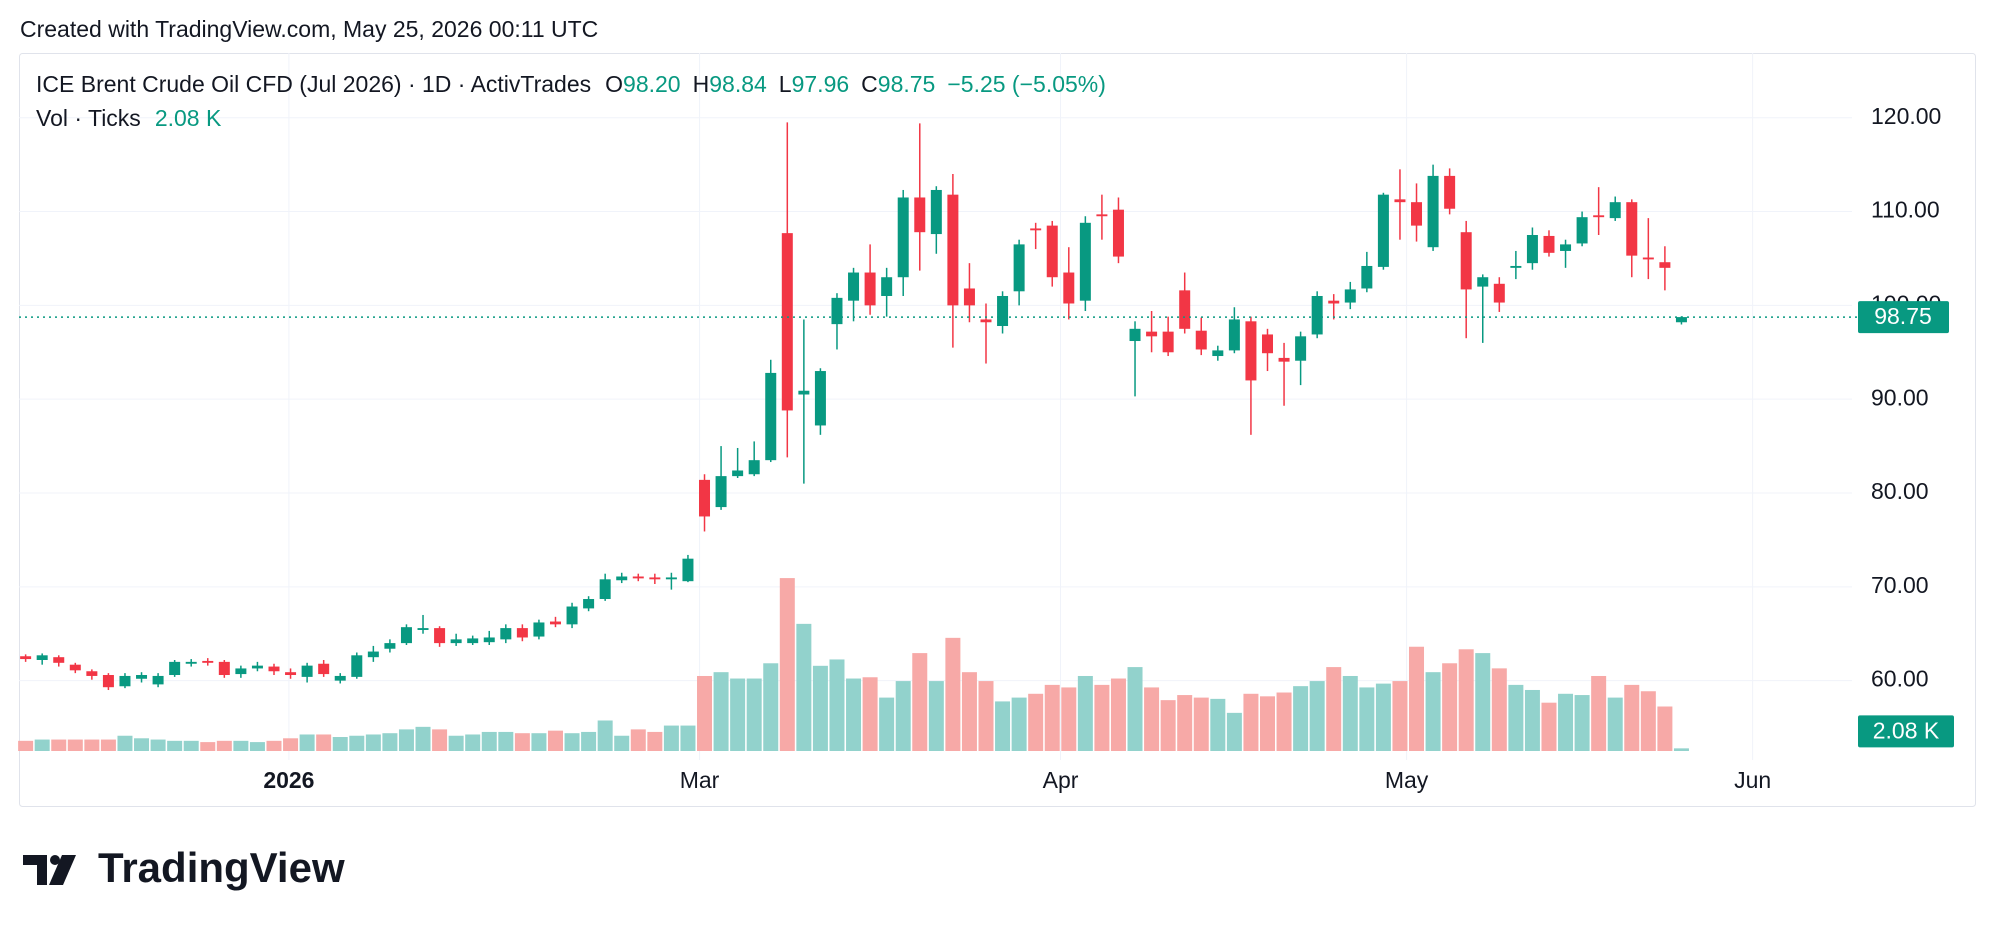 This screenshot has width=1996, height=933. What do you see at coordinates (1906, 116) in the screenshot?
I see `y-tick-label: 120.00` at bounding box center [1906, 116].